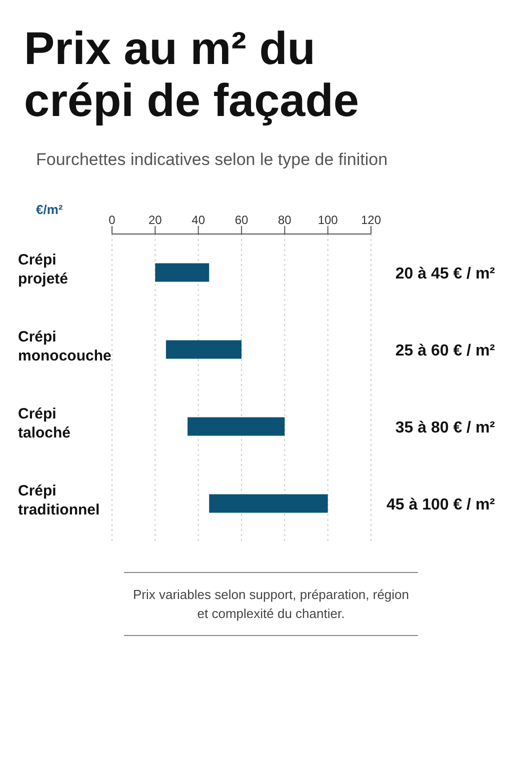 The width and height of the screenshot is (511, 768). I want to click on y-tick-label: Crépi traditionnel, so click(59, 500).